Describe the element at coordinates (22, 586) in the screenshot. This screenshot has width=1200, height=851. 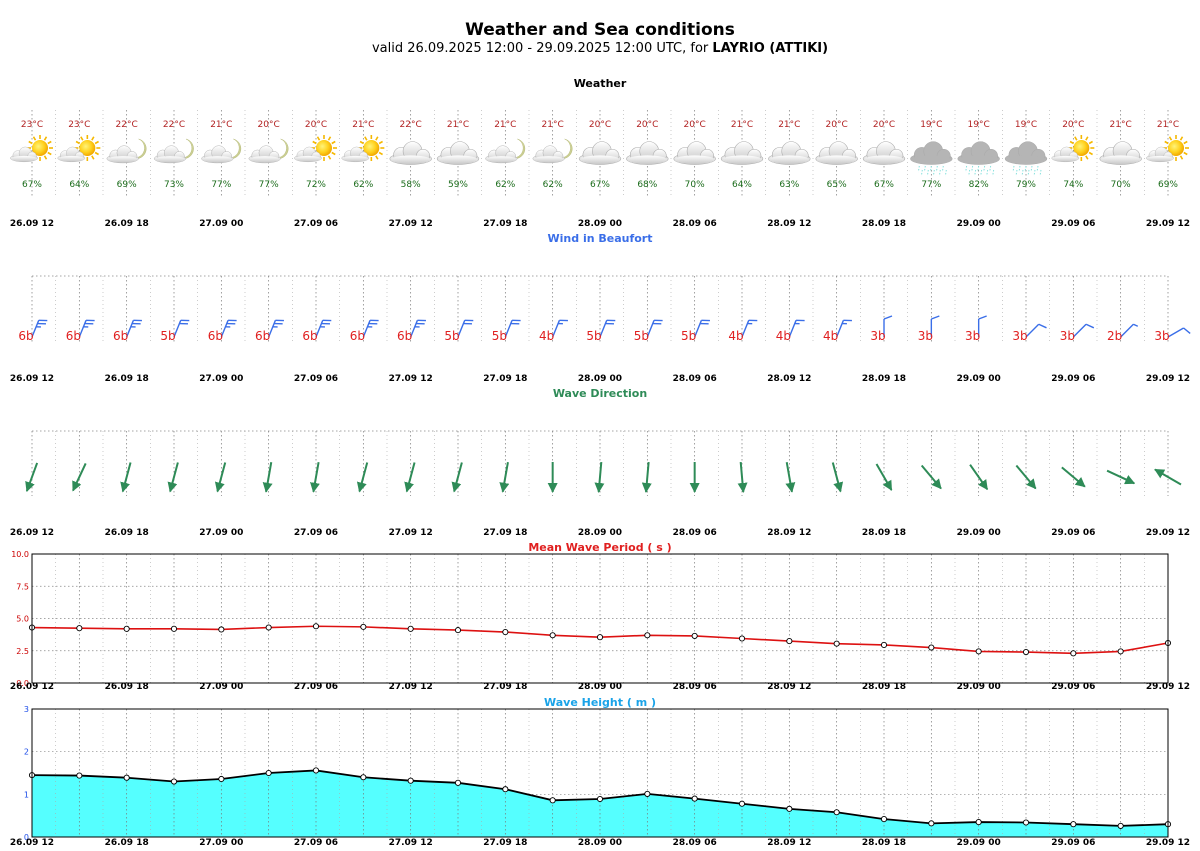
I see `y-tick-label: 7.5` at that location.